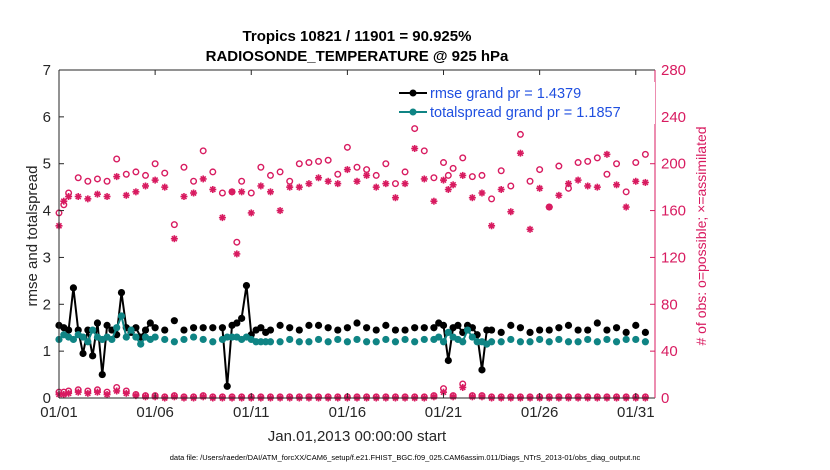 The width and height of the screenshot is (830, 470). What do you see at coordinates (673, 211) in the screenshot?
I see `y-right-tick-label: 160` at bounding box center [673, 211].